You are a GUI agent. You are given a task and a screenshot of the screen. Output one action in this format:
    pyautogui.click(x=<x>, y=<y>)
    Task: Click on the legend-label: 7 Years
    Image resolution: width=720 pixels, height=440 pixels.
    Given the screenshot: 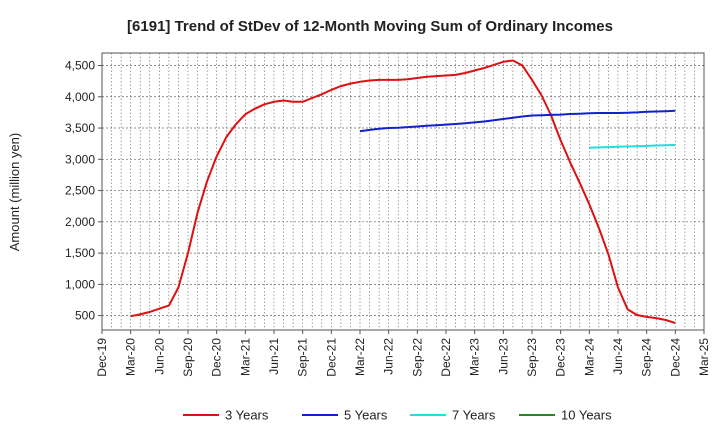 What is the action you would take?
    pyautogui.click(x=474, y=415)
    